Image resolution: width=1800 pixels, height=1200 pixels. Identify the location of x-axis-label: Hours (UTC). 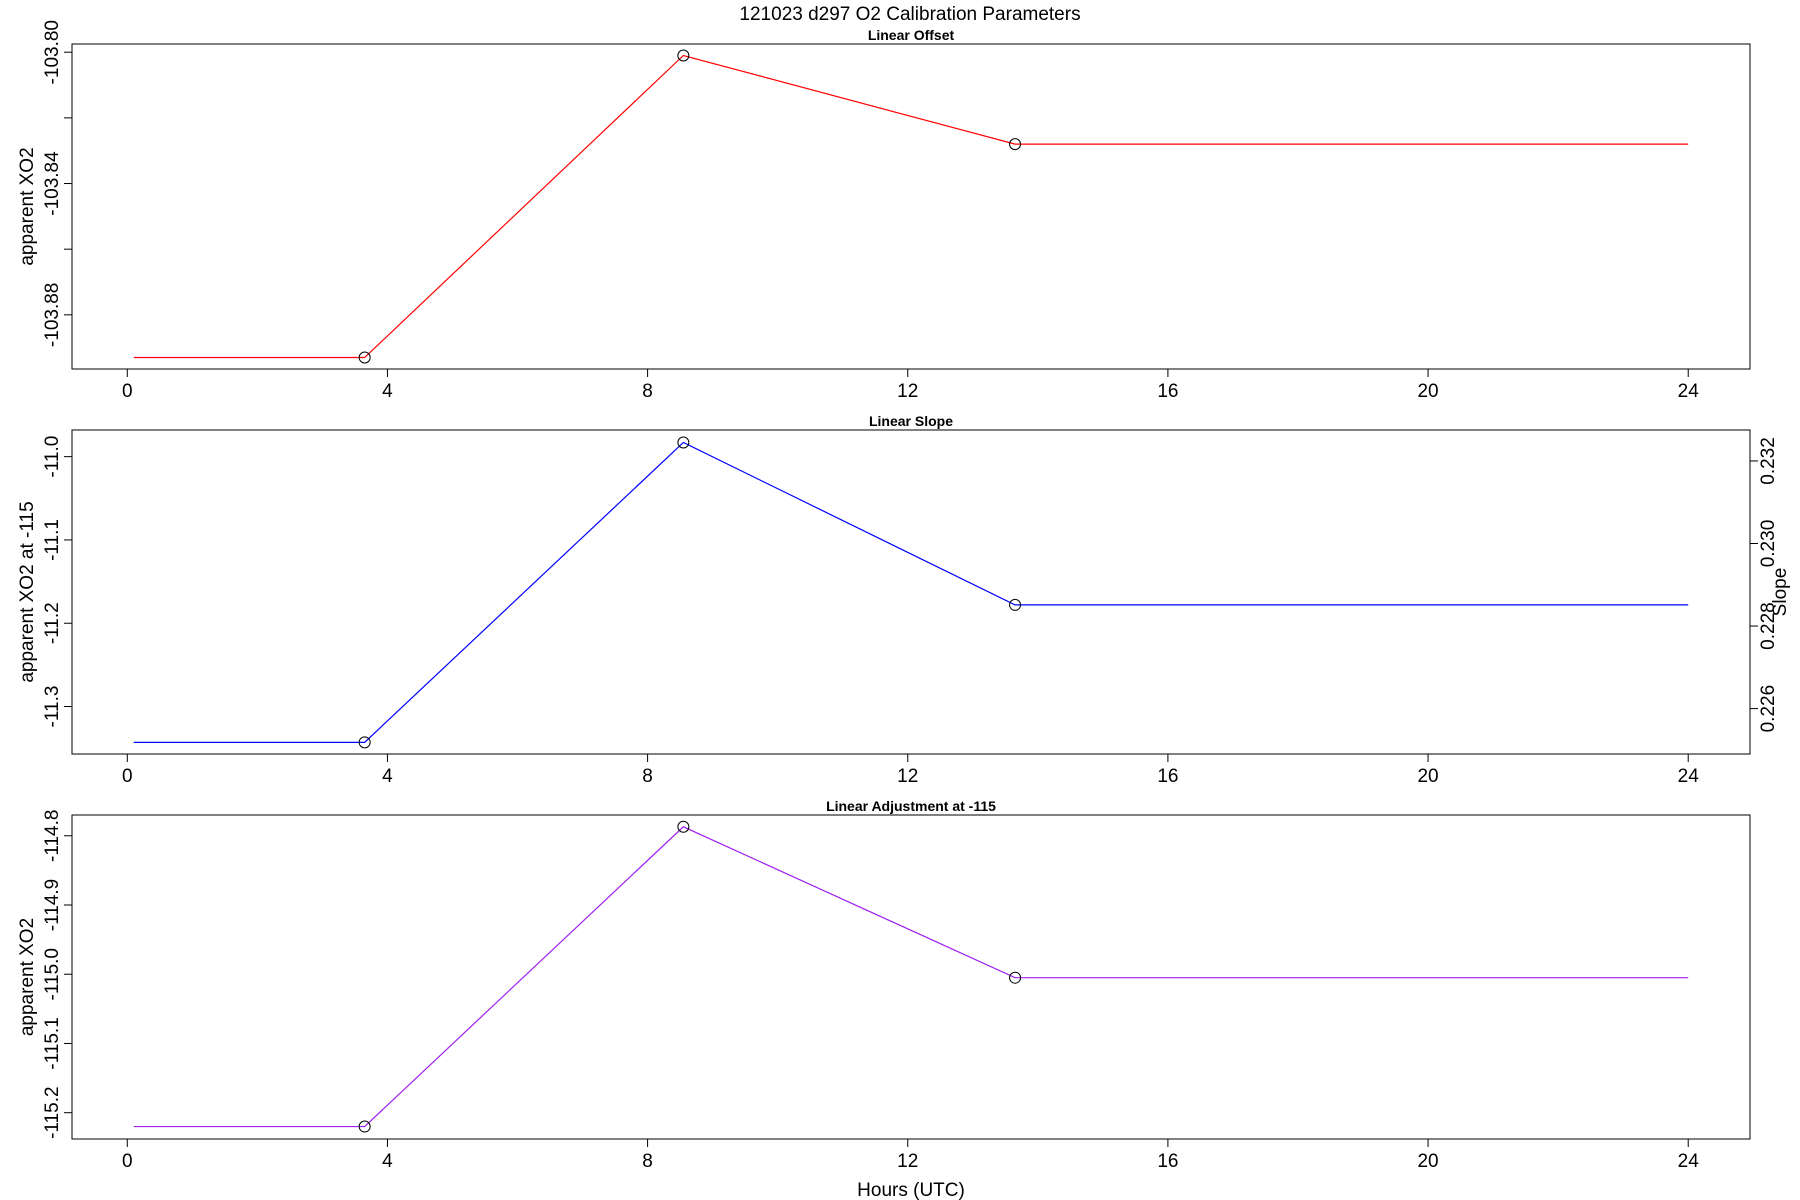
(911, 1190).